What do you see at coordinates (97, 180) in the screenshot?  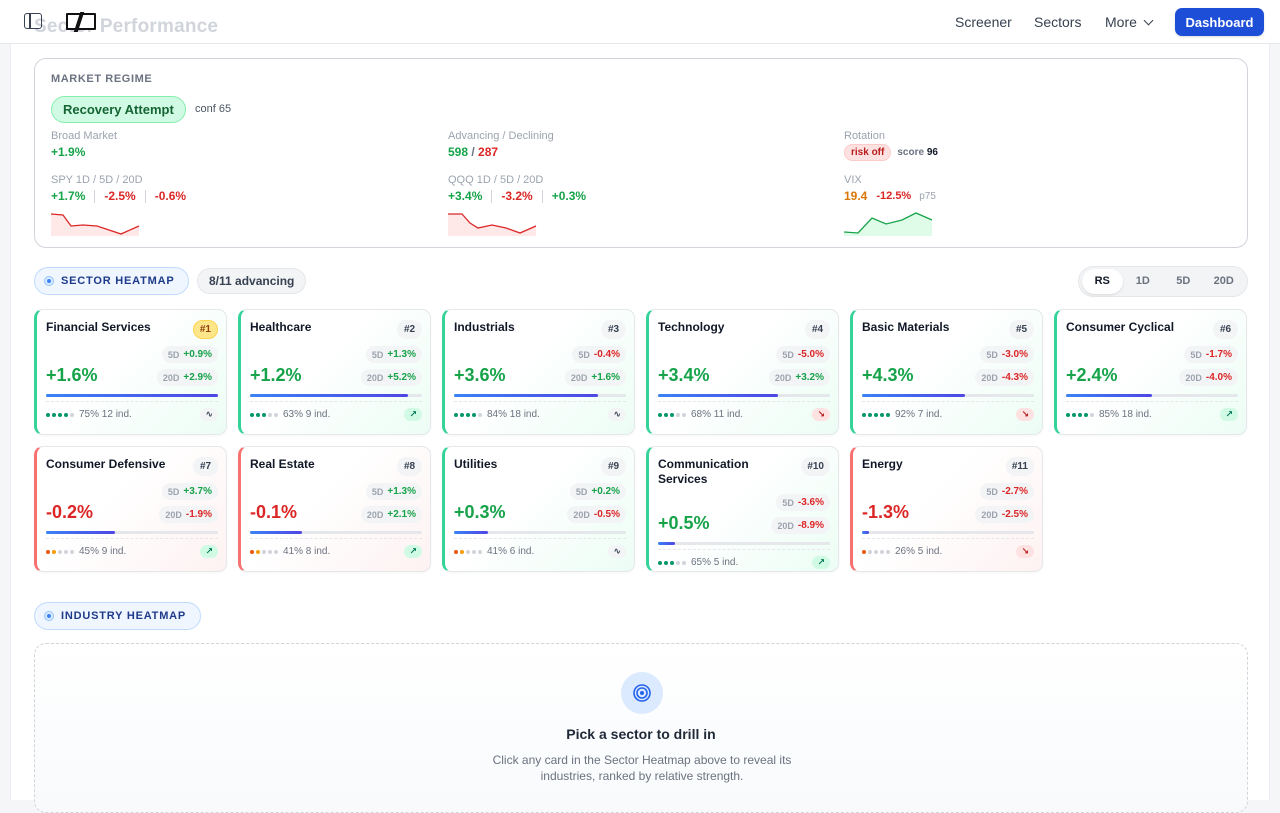 I see `spy-label: SPY 1D / 5D / 20D` at bounding box center [97, 180].